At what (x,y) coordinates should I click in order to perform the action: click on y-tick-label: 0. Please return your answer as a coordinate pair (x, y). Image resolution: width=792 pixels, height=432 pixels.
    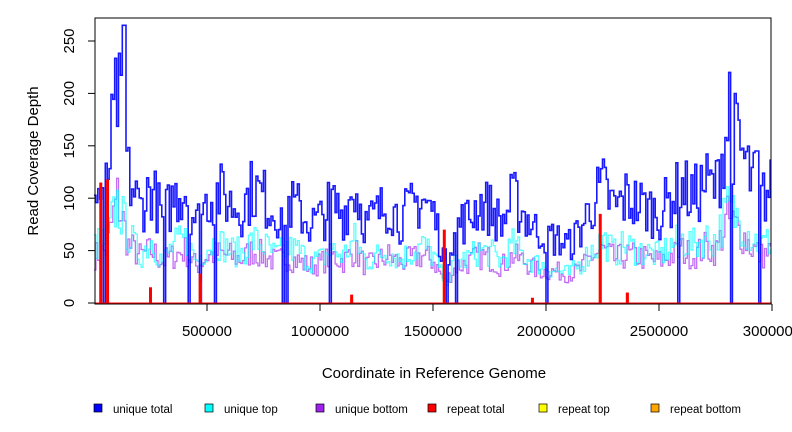
    Looking at the image, I should click on (69, 303).